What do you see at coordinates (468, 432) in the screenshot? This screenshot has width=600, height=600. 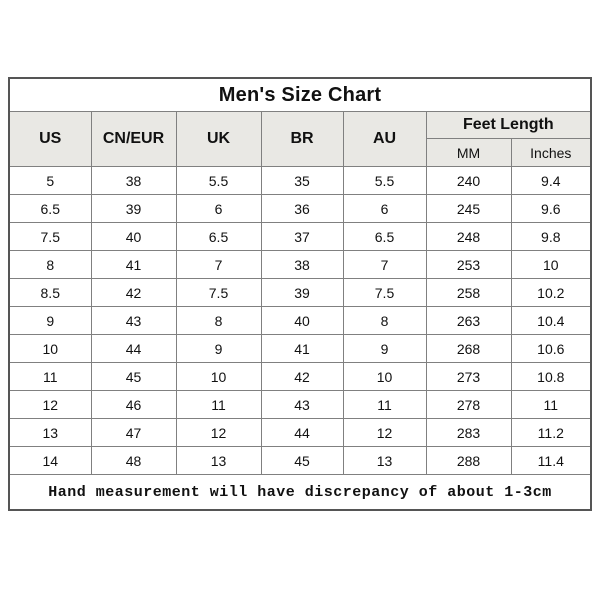 I see `table-cell: 283` at bounding box center [468, 432].